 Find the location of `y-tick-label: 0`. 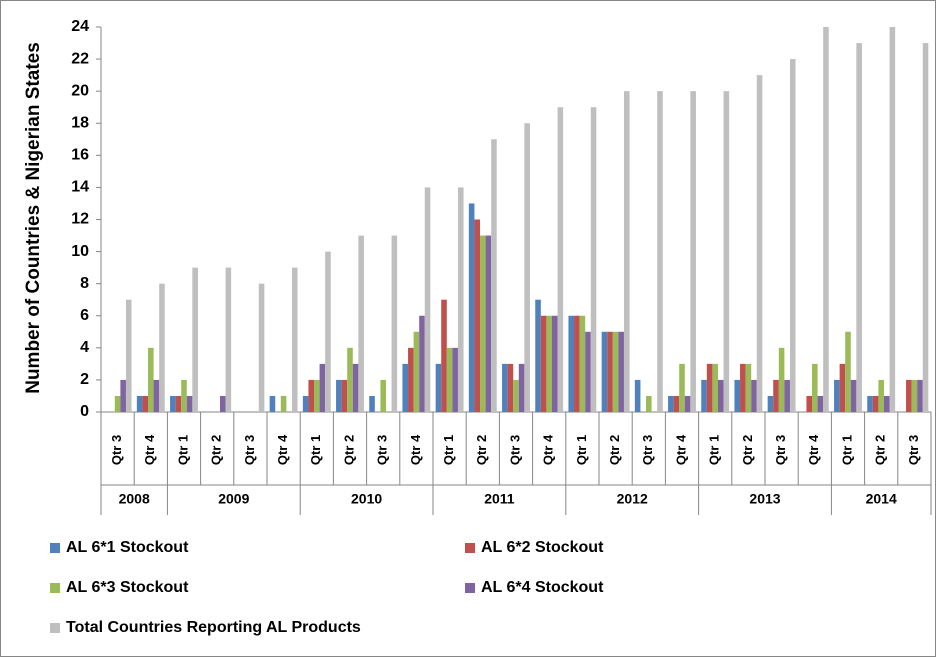

y-tick-label: 0 is located at coordinates (84, 411).